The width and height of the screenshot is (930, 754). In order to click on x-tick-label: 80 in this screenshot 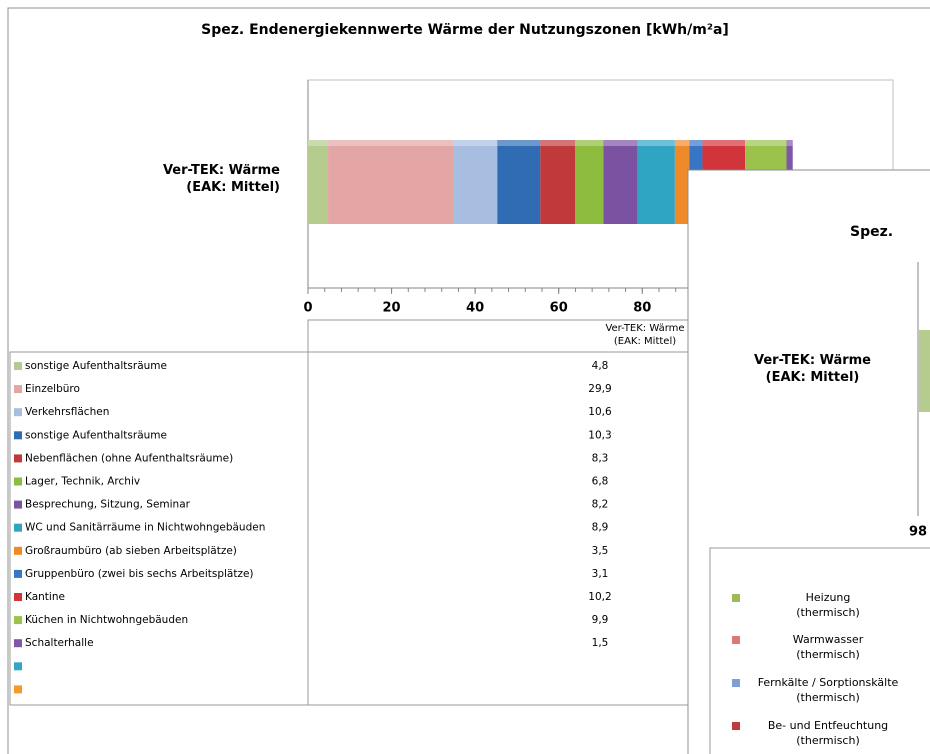, I will do `click(642, 308)`.